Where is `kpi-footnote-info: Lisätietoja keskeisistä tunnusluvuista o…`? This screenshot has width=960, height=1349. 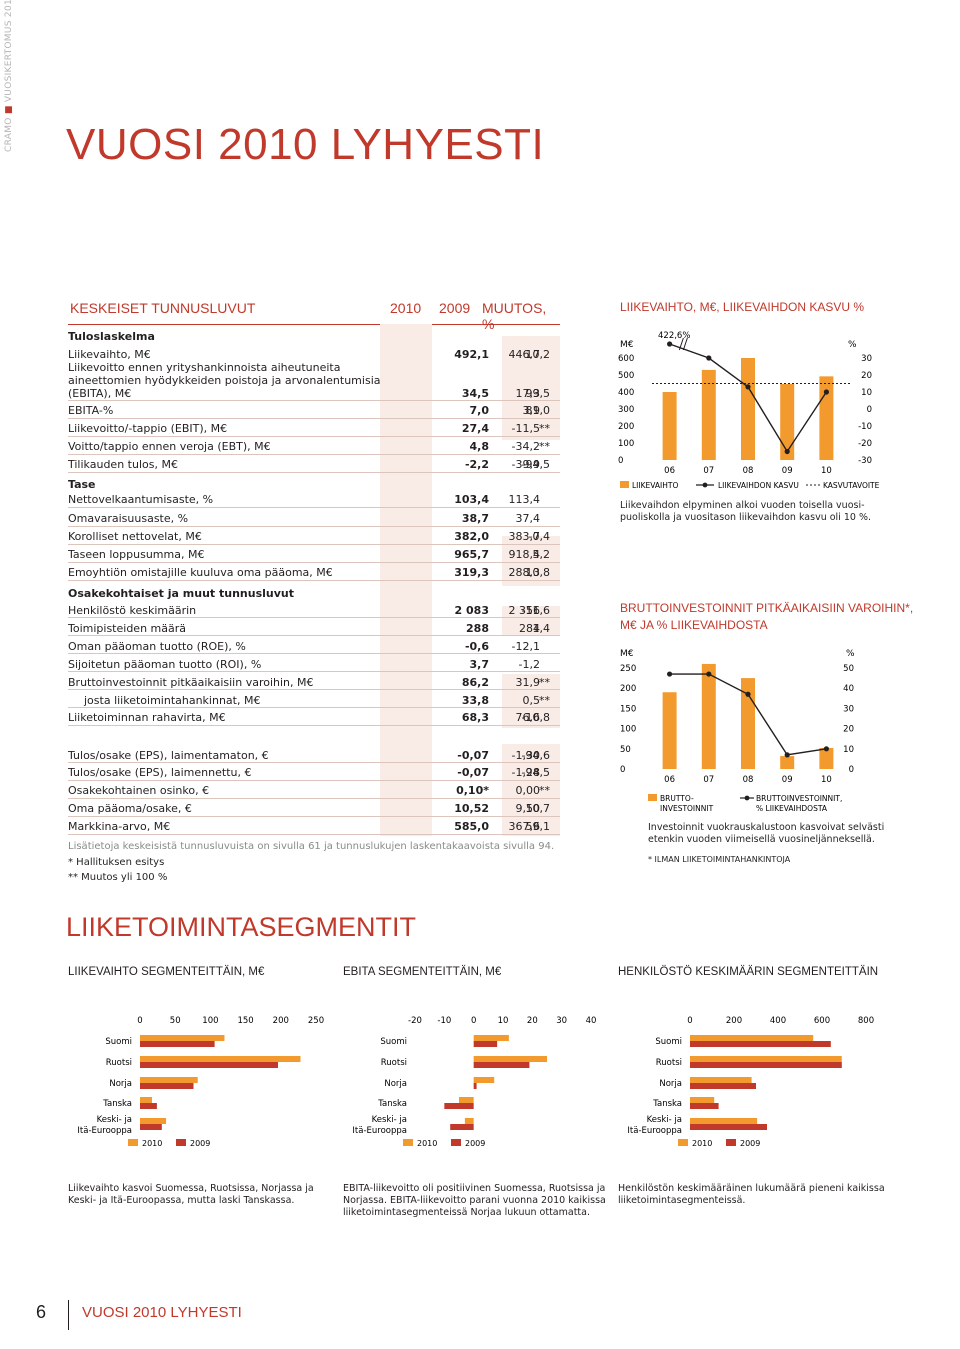
kpi-footnote-info: Lisätietoja keskeisistä tunnusluvuista o… is located at coordinates (311, 846).